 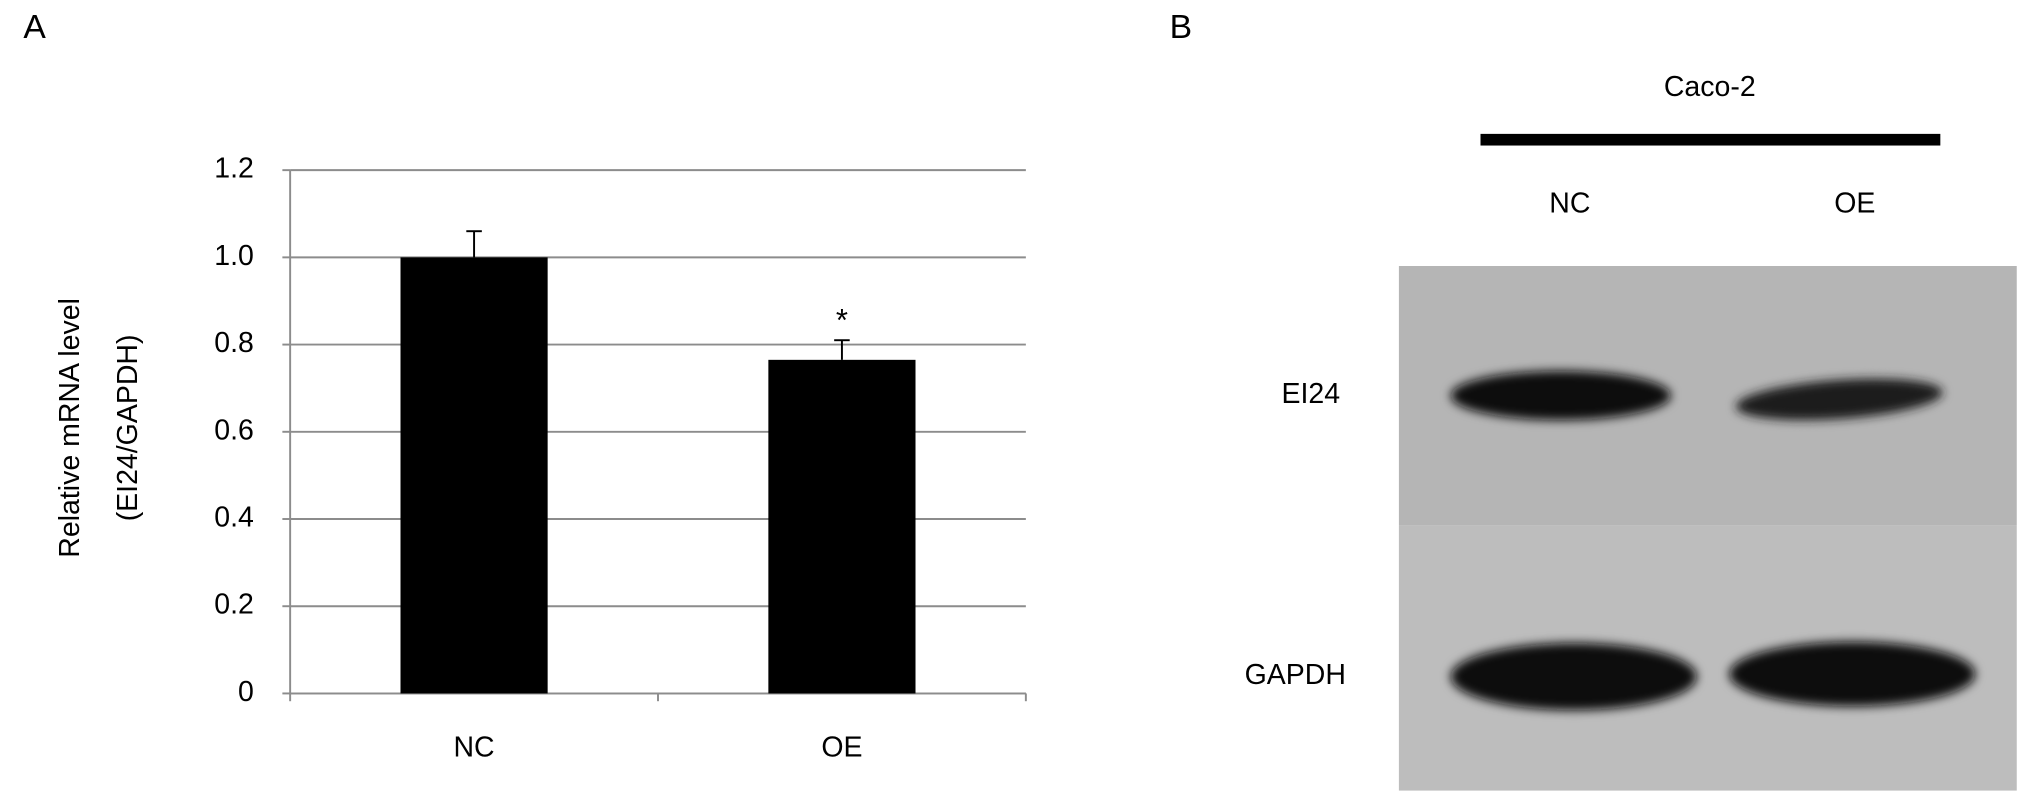 I want to click on y-tick-label: 0, so click(x=246, y=692).